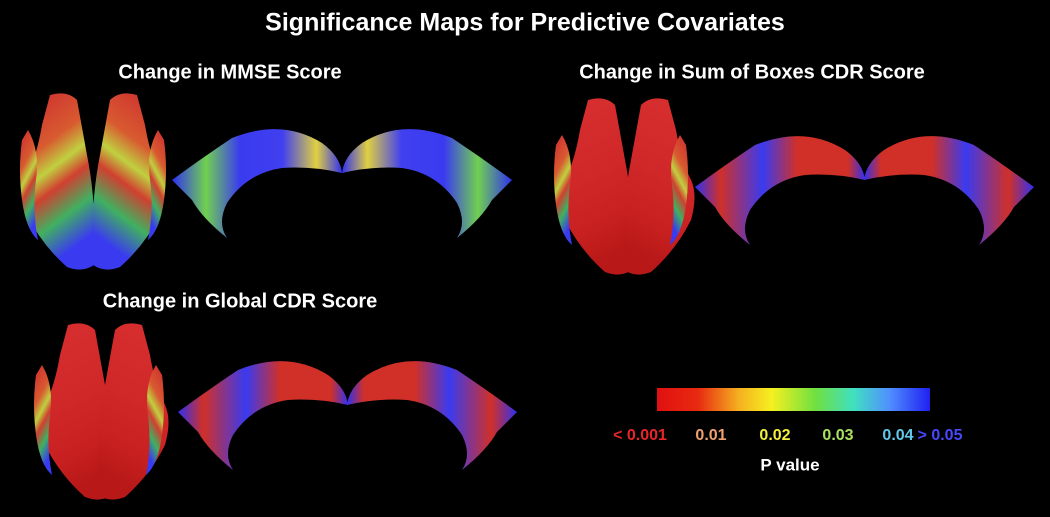  Describe the element at coordinates (710, 435) in the screenshot. I see `colorbar-label: 0.01` at that location.